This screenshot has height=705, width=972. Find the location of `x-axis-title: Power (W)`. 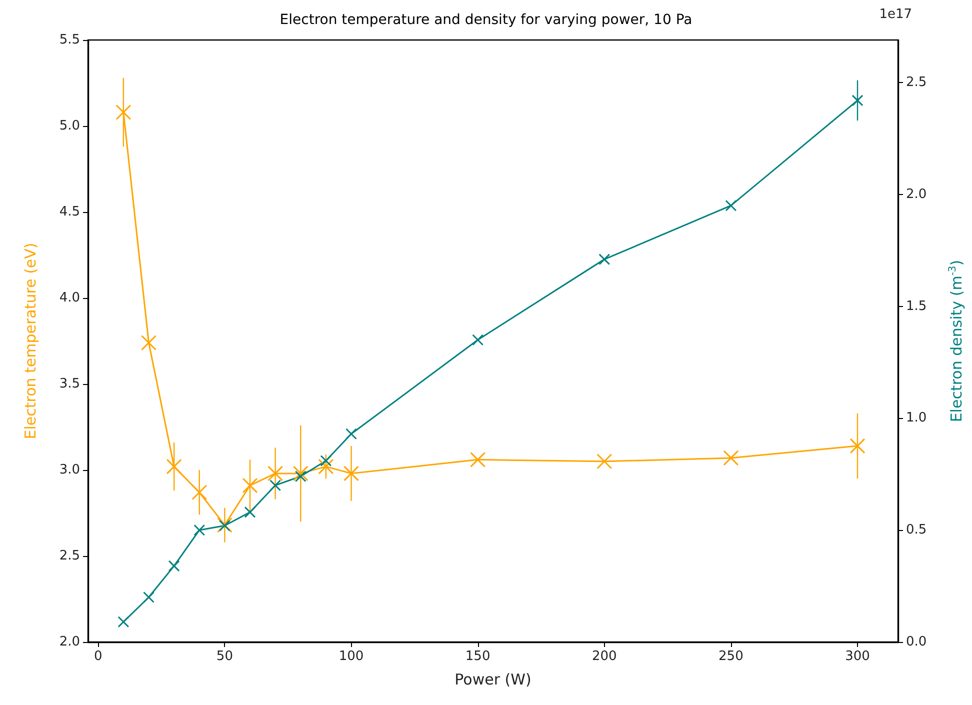

x-axis-title: Power (W) is located at coordinates (493, 679).